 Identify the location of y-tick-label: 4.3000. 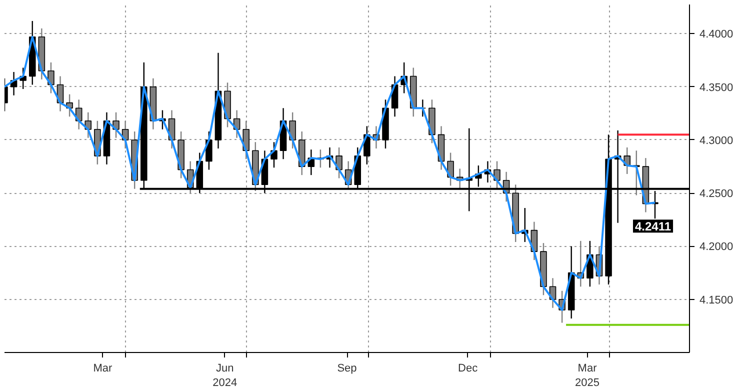
(717, 140).